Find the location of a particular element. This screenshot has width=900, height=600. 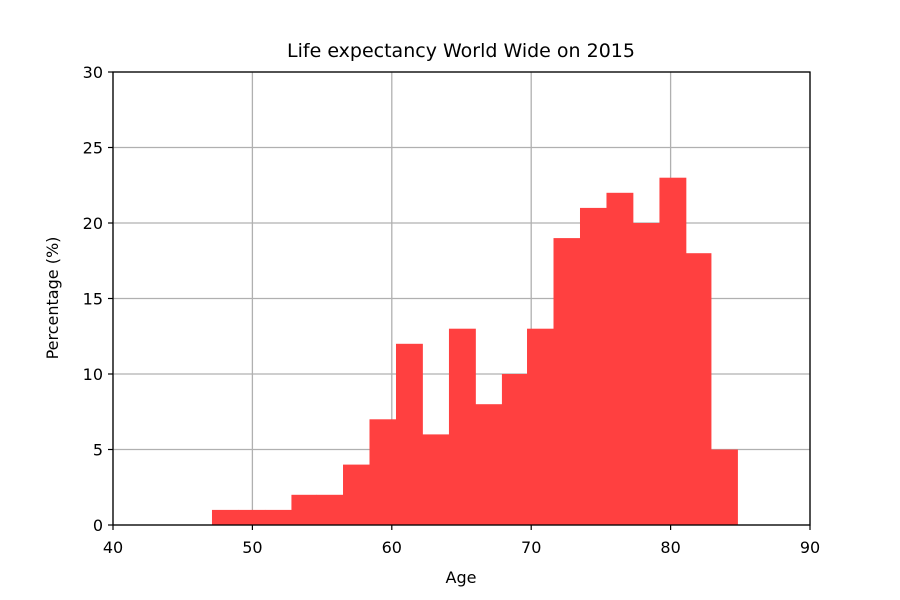

y-tick-label: 25 is located at coordinates (93, 148).